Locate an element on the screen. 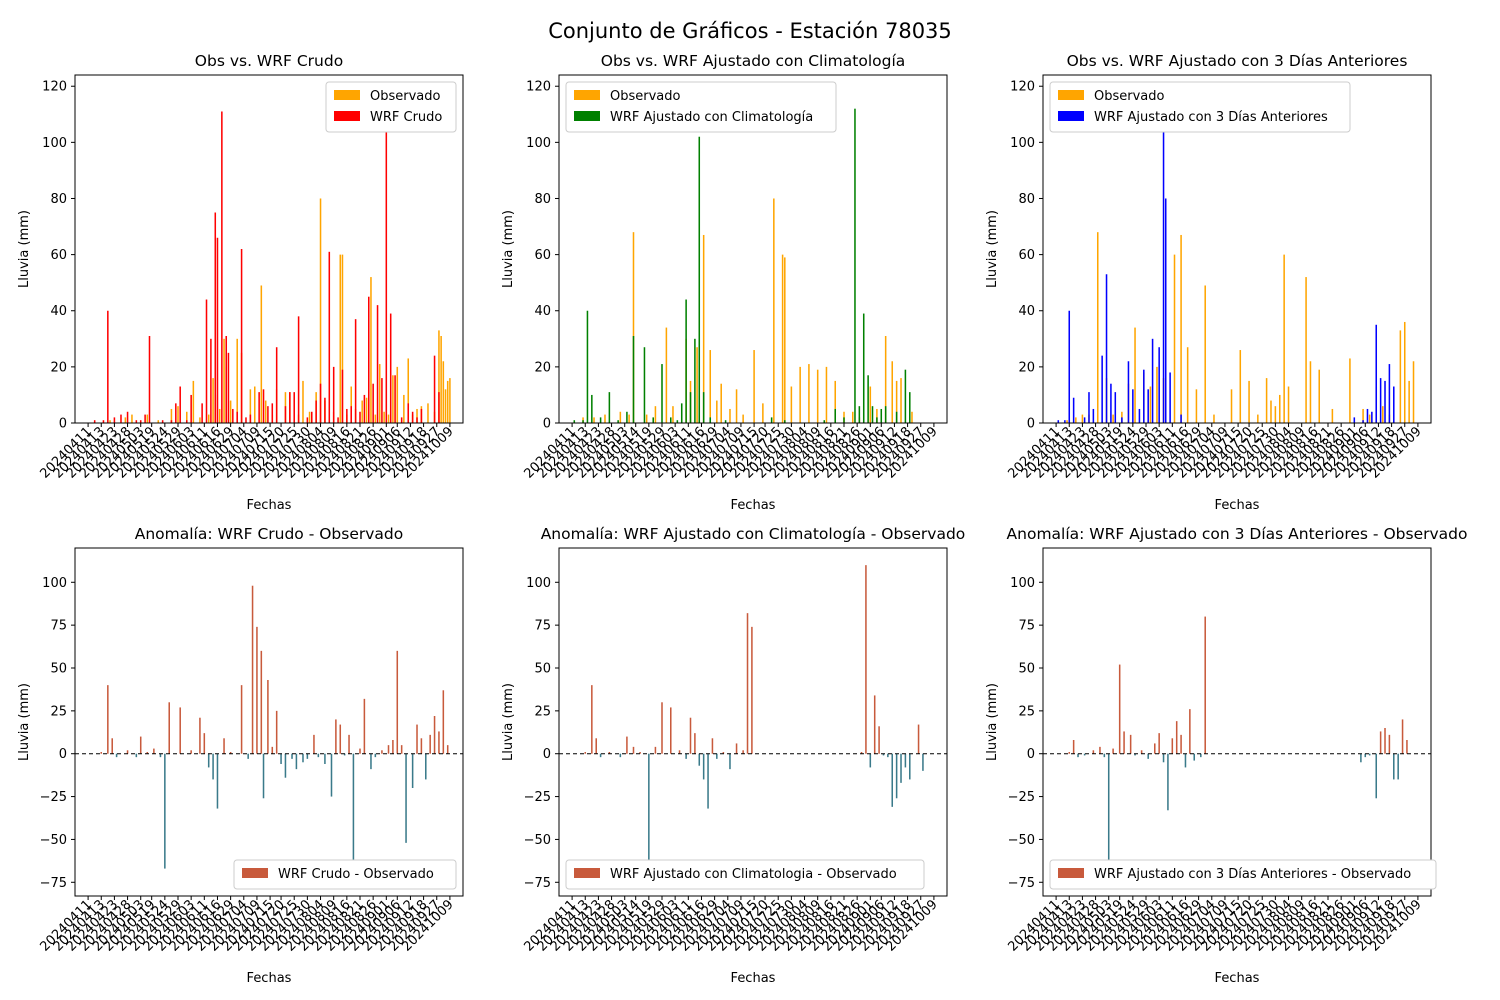 The image size is (1500, 1000). legend-label: Observado is located at coordinates (1129, 96).